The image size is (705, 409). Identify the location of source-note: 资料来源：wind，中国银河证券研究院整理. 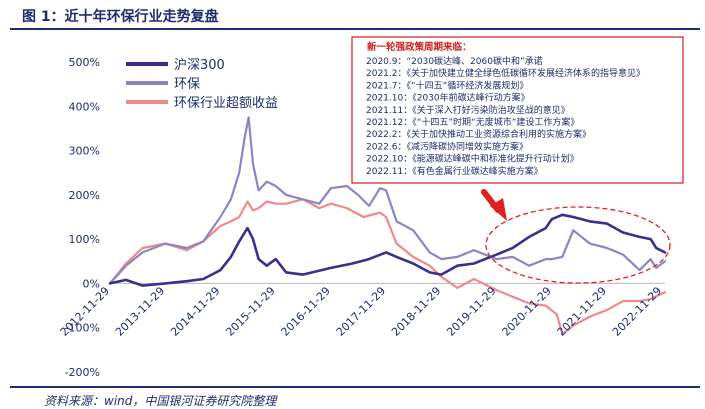
(160, 401).